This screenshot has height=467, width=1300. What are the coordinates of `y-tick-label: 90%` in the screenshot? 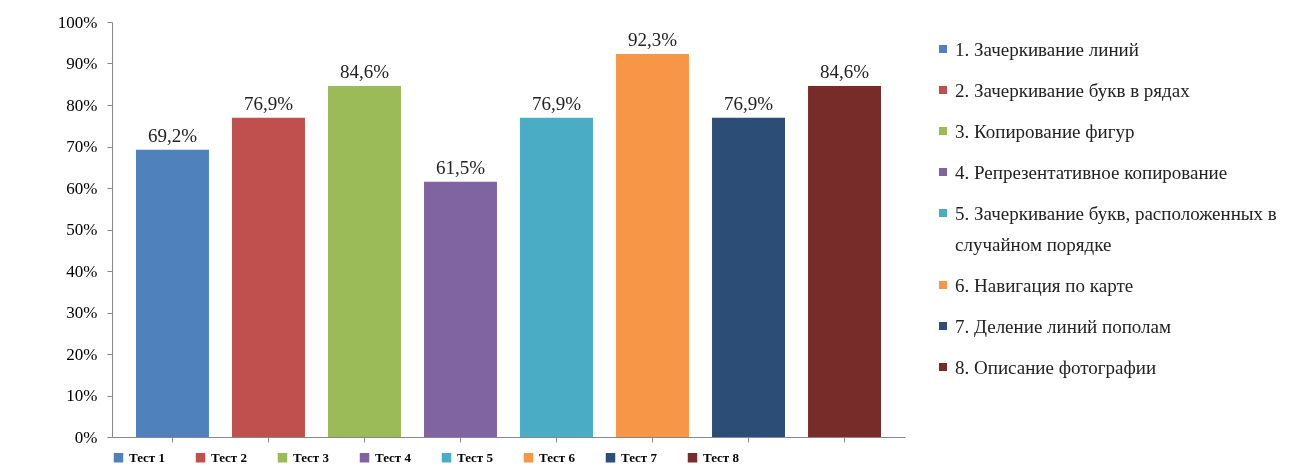 It's located at (82, 63).